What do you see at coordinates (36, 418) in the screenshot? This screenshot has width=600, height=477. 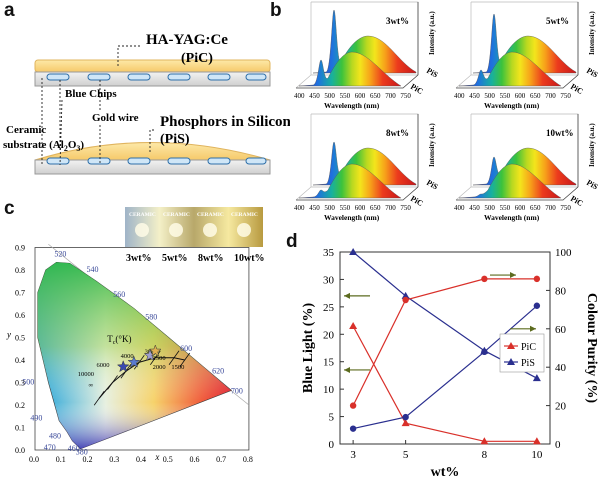 I see `cie-wavelength-label: 490` at bounding box center [36, 418].